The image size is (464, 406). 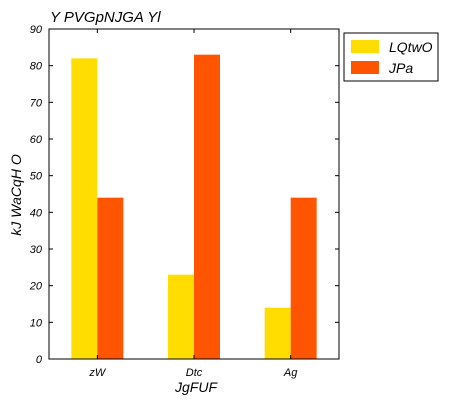 What do you see at coordinates (365, 46) in the screenshot?
I see `legend-swatch-lqtwo` at bounding box center [365, 46].